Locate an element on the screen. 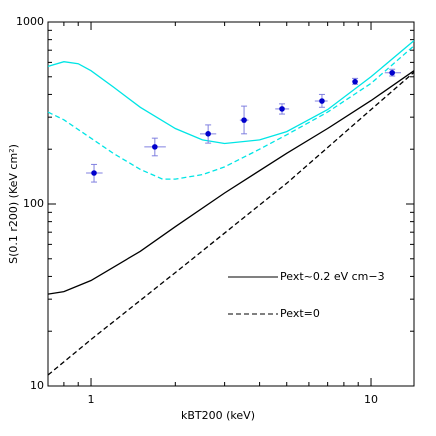 This screenshot has height=436, width=436. x-axis-label: kBT200 (keV) is located at coordinates (218, 415).